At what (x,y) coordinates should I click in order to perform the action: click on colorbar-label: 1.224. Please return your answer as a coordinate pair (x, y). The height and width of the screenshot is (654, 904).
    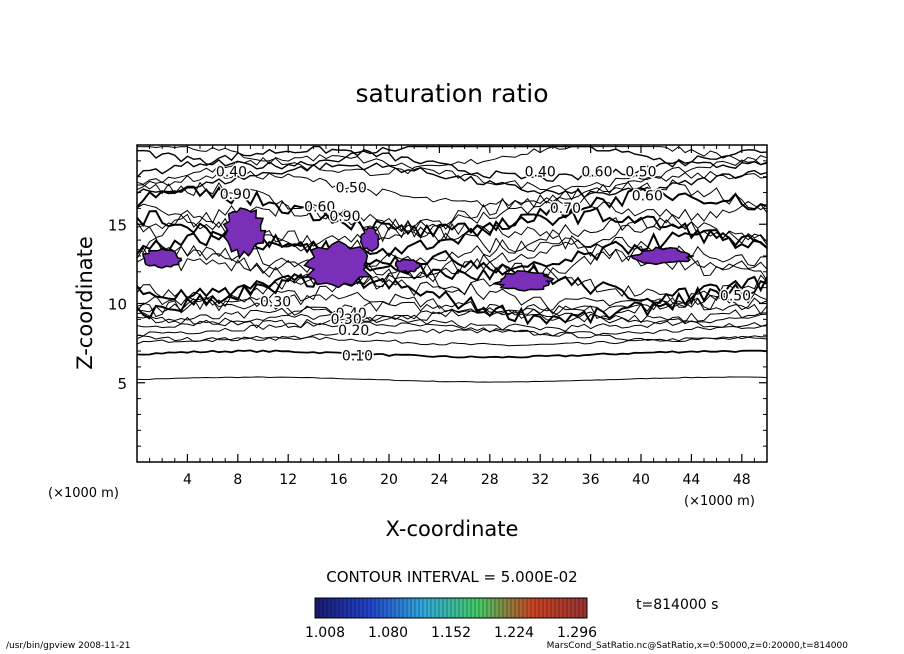
    Looking at the image, I should click on (514, 633).